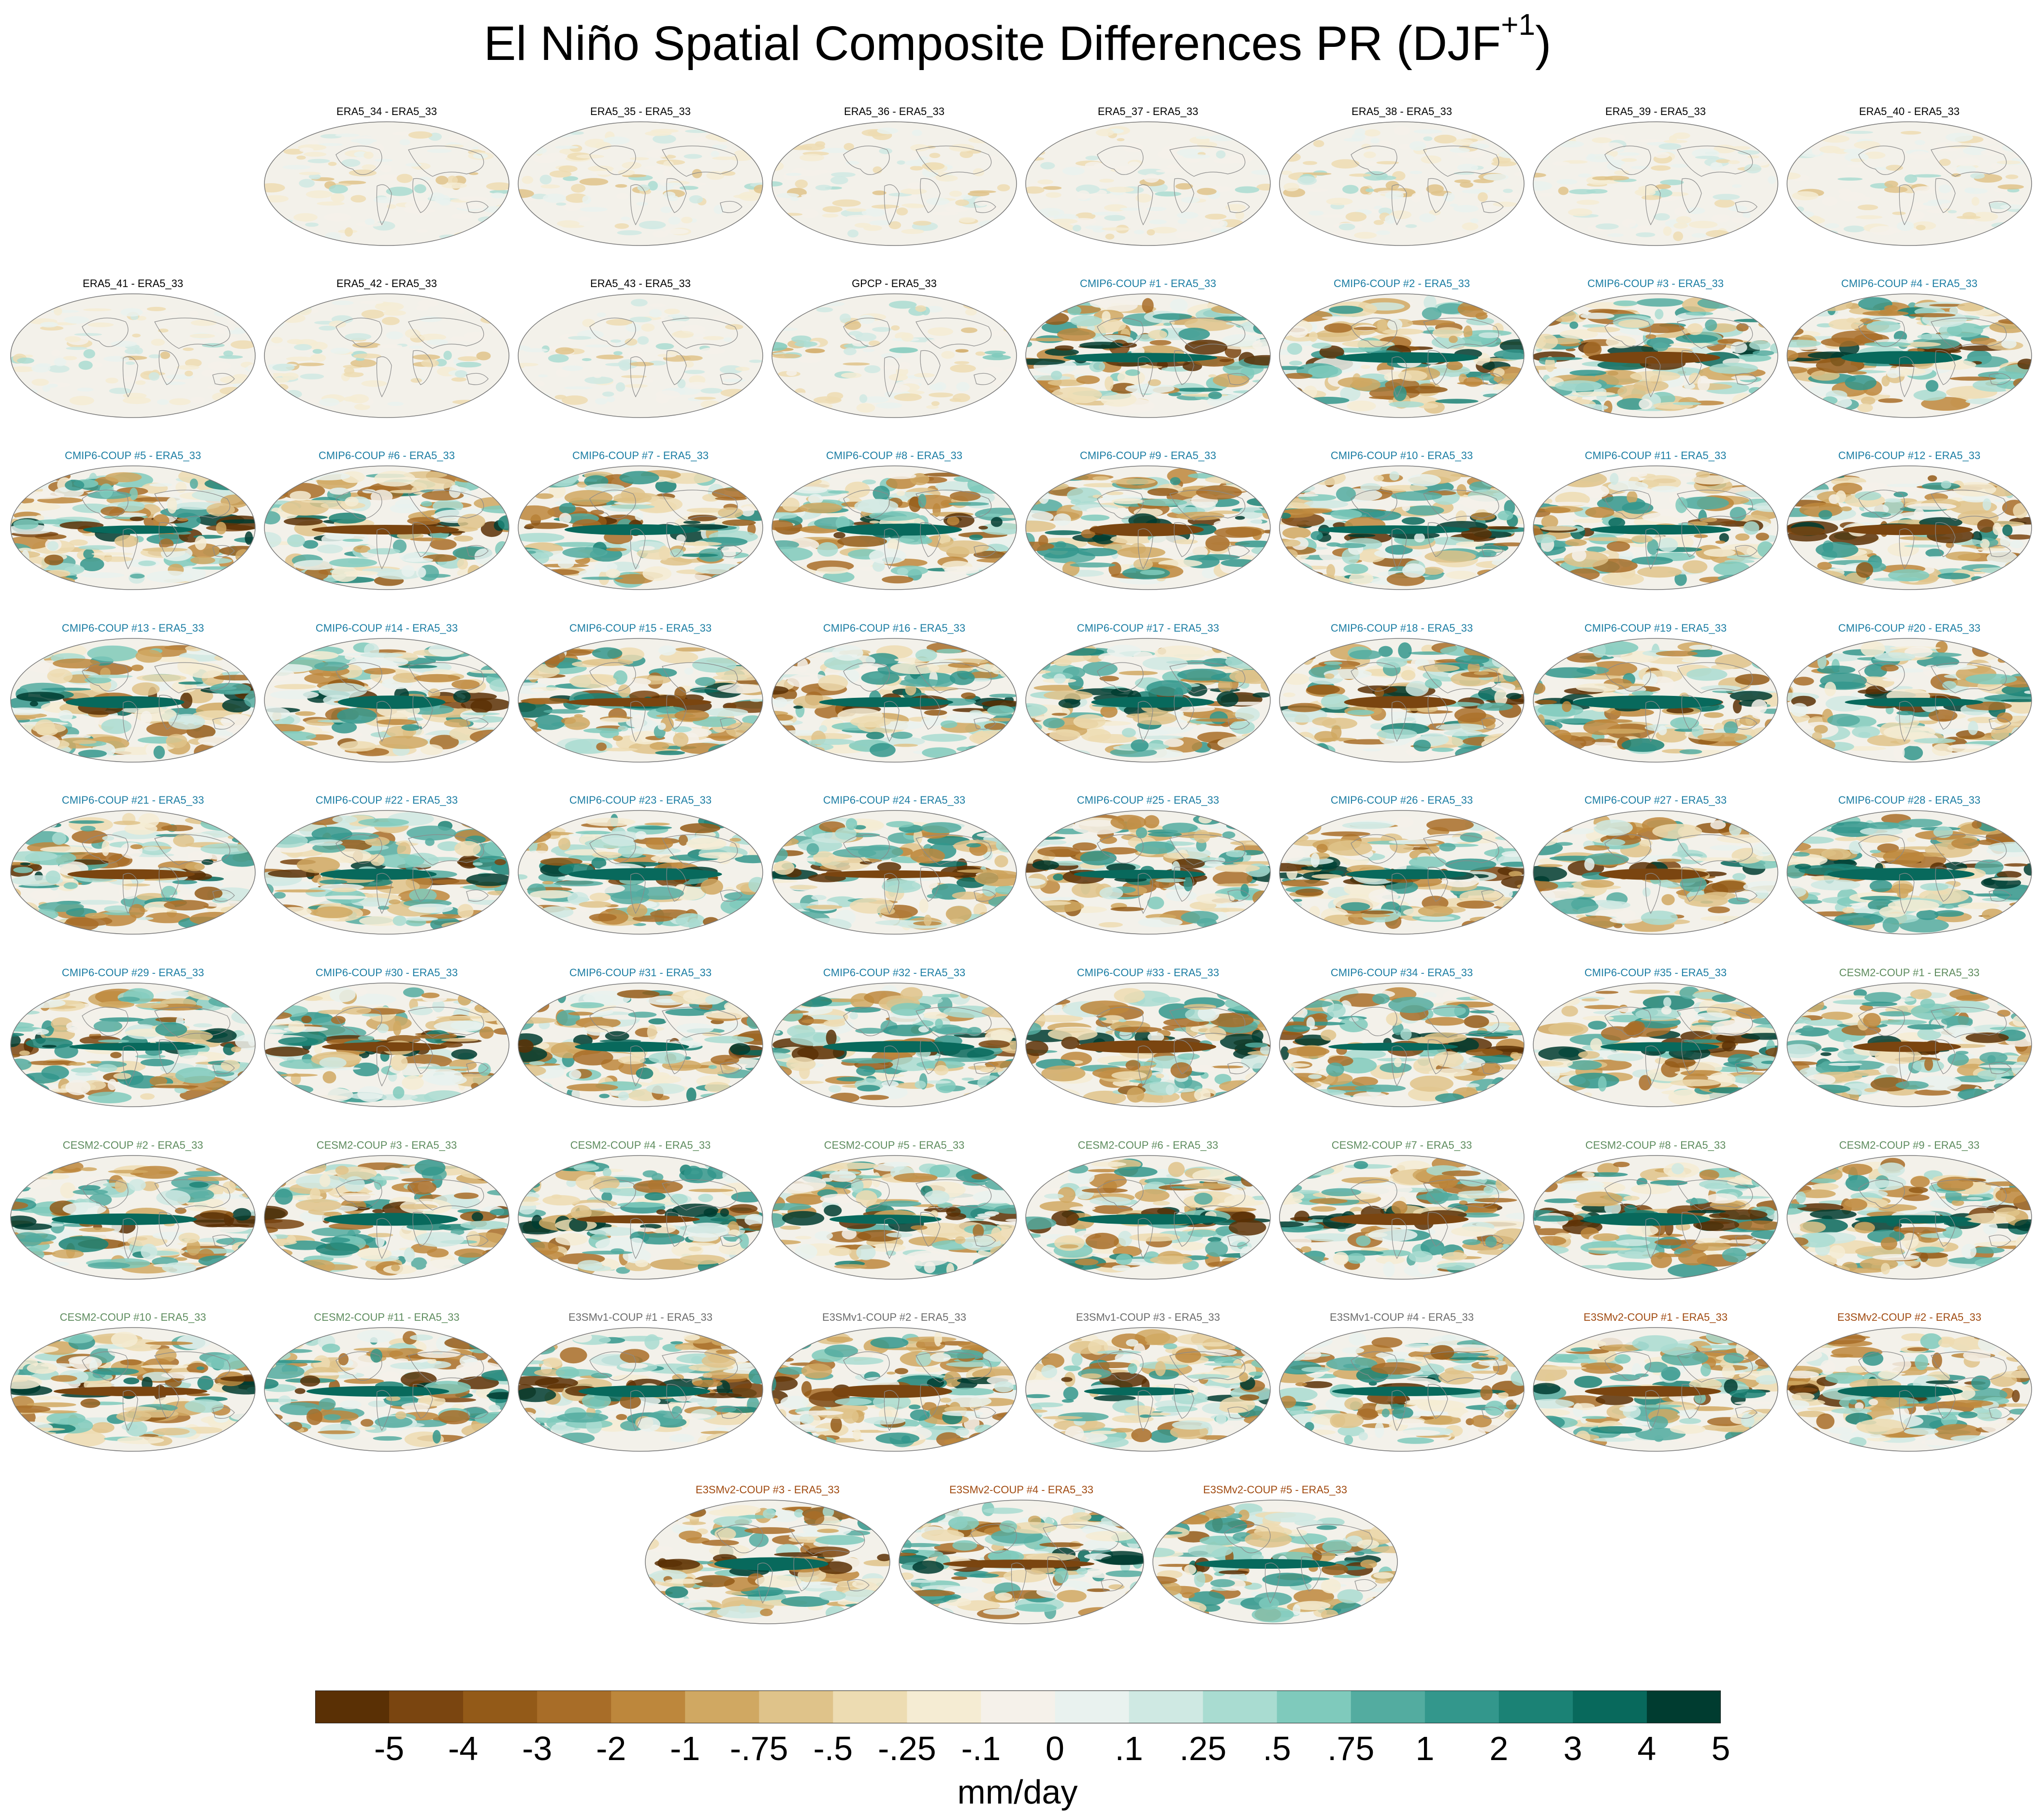 This screenshot has height=1820, width=2035. What do you see at coordinates (1148, 628) in the screenshot?
I see `map-panel-title: CMIP6-COUP #17 - ERA5_33` at bounding box center [1148, 628].